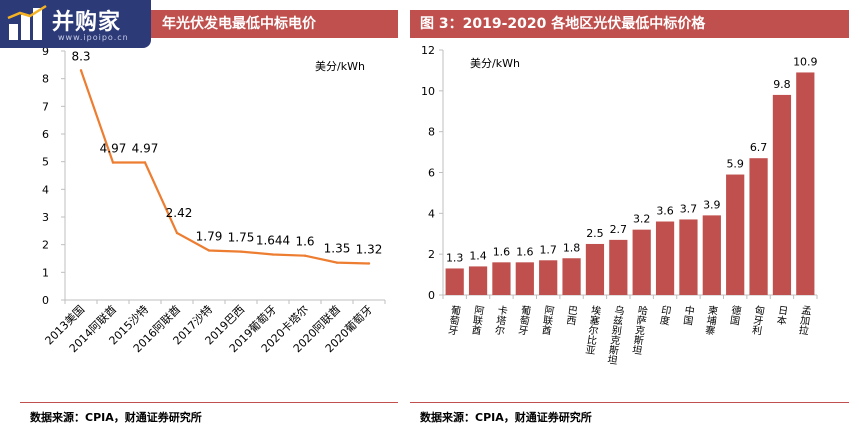 This screenshot has height=437, width=859. What do you see at coordinates (664, 315) in the screenshot?
I see `right-x-tick-label: 印度` at bounding box center [664, 315].